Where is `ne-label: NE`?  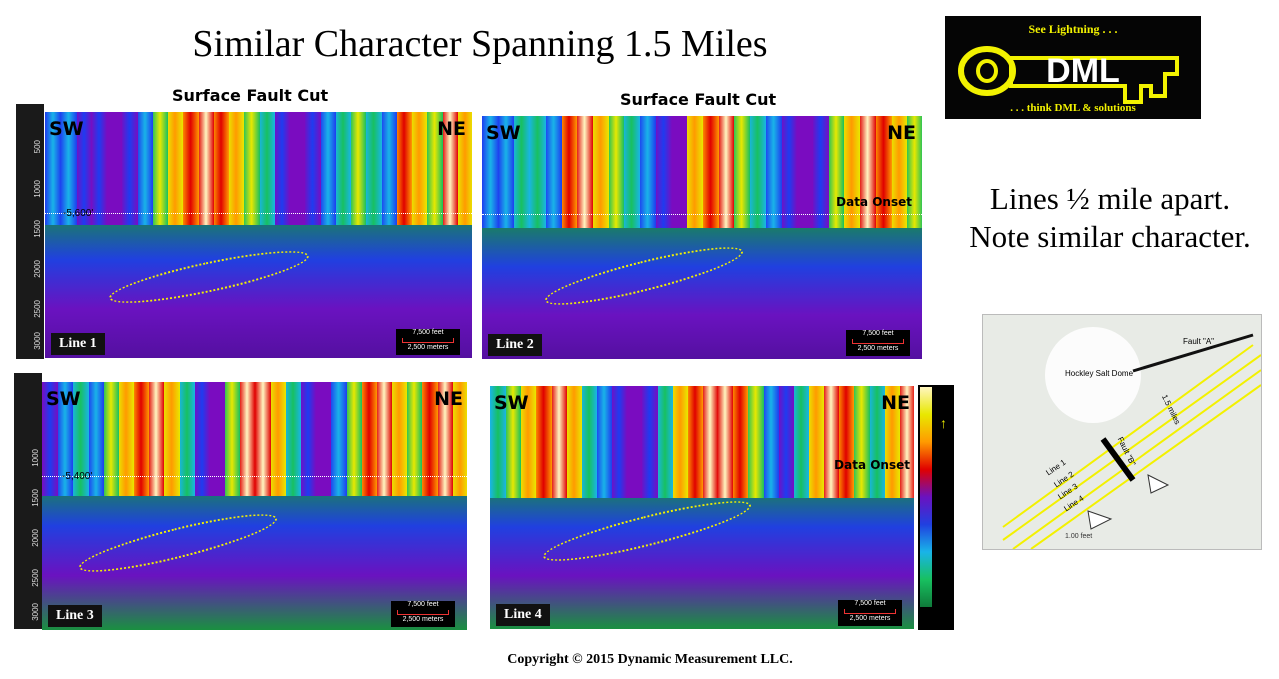 ne-label: NE is located at coordinates (451, 129).